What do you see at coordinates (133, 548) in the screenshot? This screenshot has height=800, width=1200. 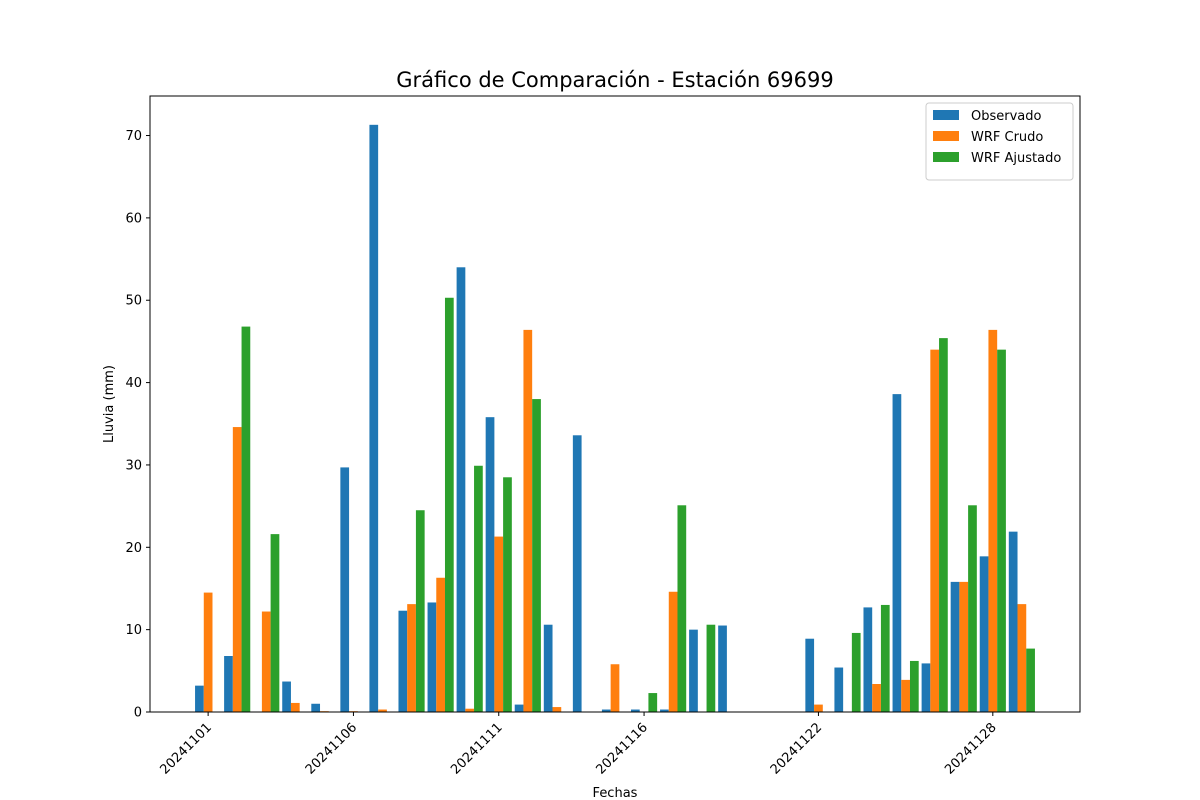 I see `y-tick-label: 20` at bounding box center [133, 548].